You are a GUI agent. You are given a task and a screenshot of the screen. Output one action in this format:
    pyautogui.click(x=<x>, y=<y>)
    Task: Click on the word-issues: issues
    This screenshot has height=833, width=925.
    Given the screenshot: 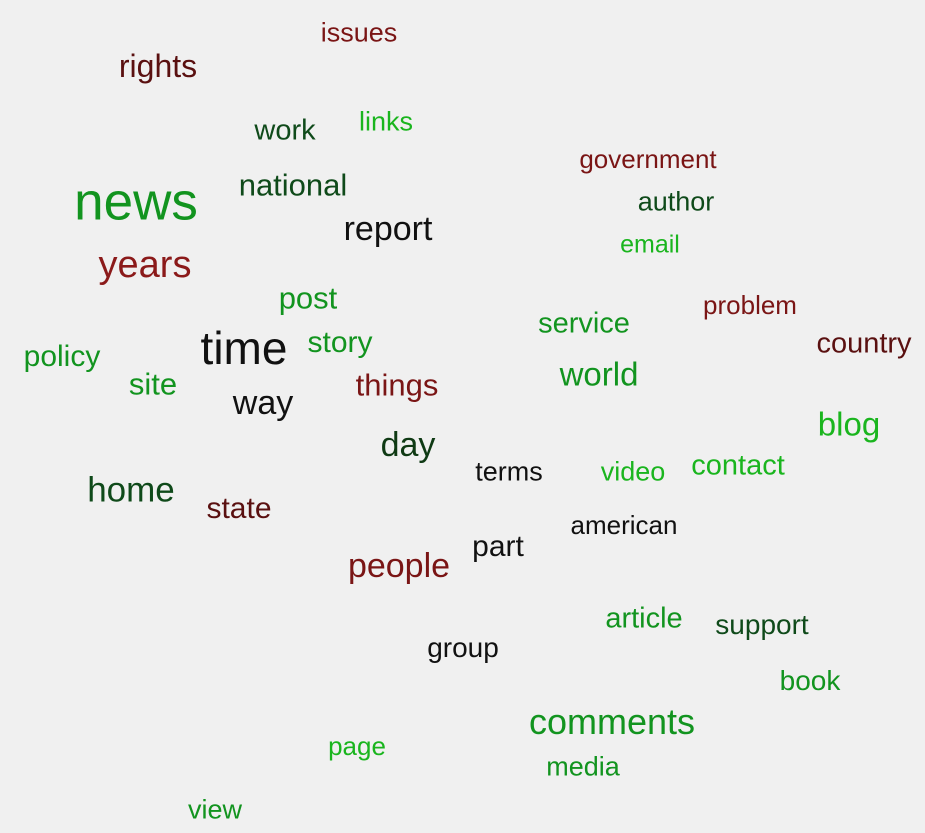 What is the action you would take?
    pyautogui.click(x=359, y=32)
    